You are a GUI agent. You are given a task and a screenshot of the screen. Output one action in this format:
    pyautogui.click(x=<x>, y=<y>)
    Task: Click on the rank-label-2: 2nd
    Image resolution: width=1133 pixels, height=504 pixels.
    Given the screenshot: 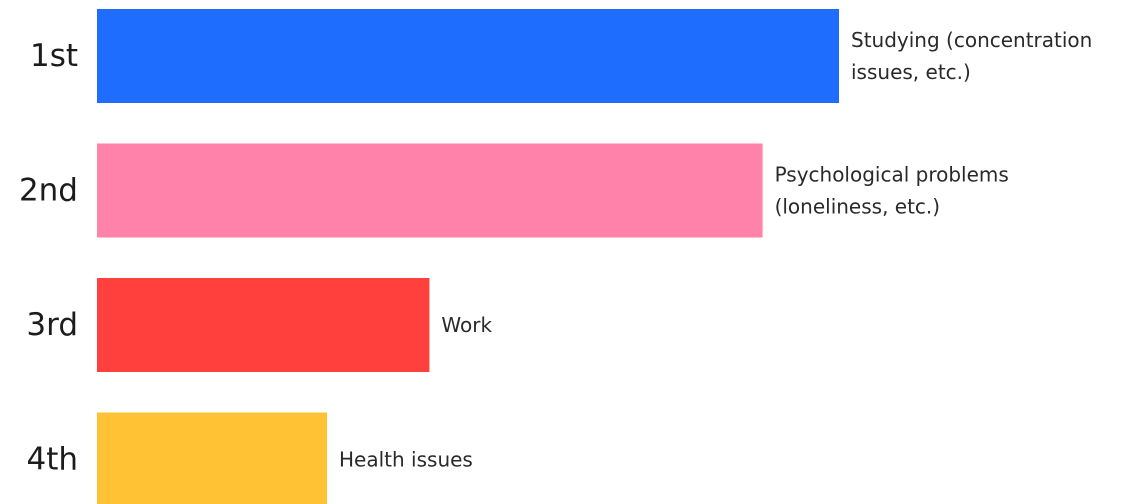 What is the action you would take?
    pyautogui.click(x=48, y=191)
    